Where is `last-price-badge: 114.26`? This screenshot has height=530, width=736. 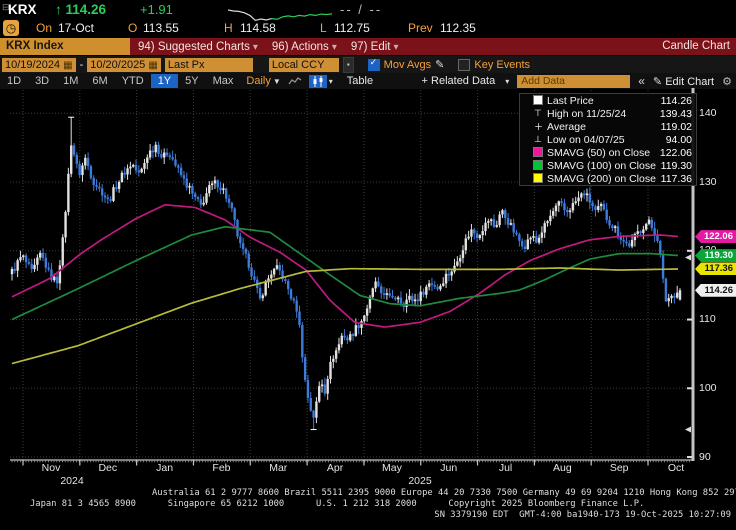 last-price-badge: 114.26 is located at coordinates (715, 290).